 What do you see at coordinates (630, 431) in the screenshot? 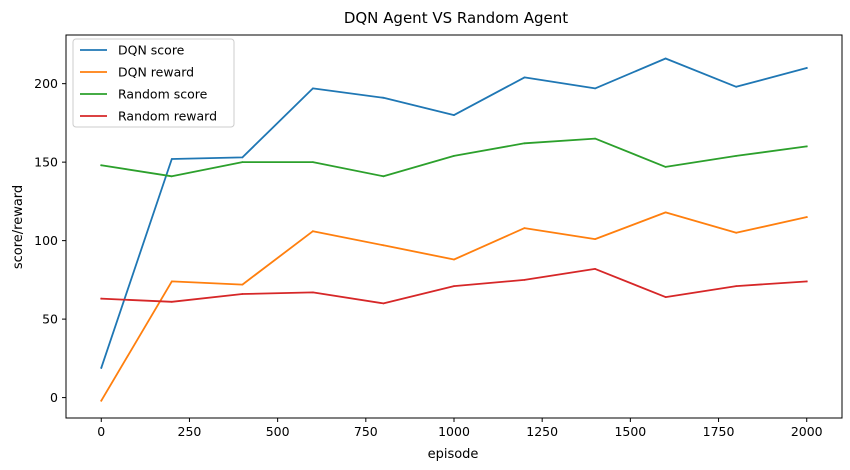
I see `x-tick-label: 1500` at bounding box center [630, 431].